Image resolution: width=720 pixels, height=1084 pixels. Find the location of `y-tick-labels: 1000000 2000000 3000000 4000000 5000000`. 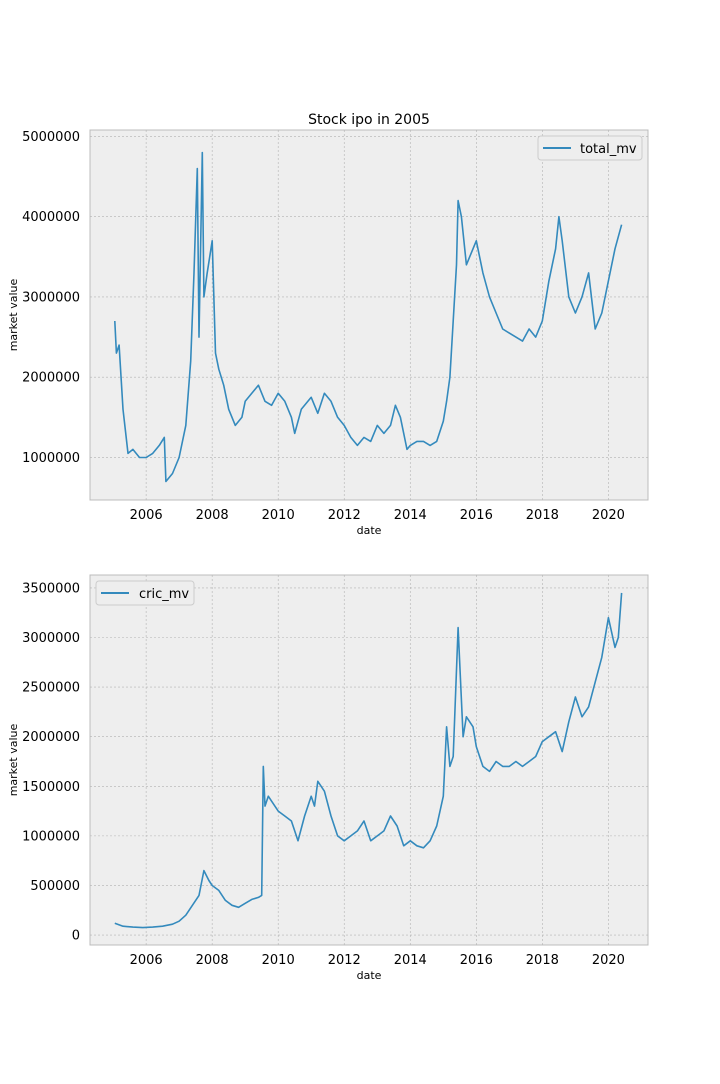

y-tick-labels: 1000000 2000000 3000000 4000000 5000000 is located at coordinates (51, 298).